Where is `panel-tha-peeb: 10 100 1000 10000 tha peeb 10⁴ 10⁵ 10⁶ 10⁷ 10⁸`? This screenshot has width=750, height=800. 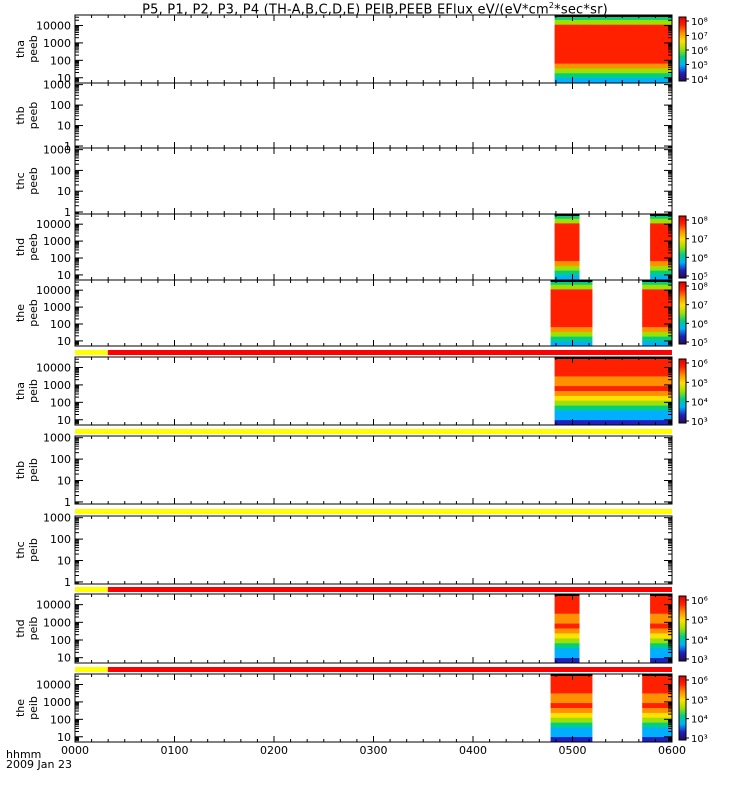 panel-tha-peeb: 10 100 1000 10000 tha peeb 10⁴ 10⁵ 10⁶ 10⁷ 10⁸ is located at coordinates (361, 50).